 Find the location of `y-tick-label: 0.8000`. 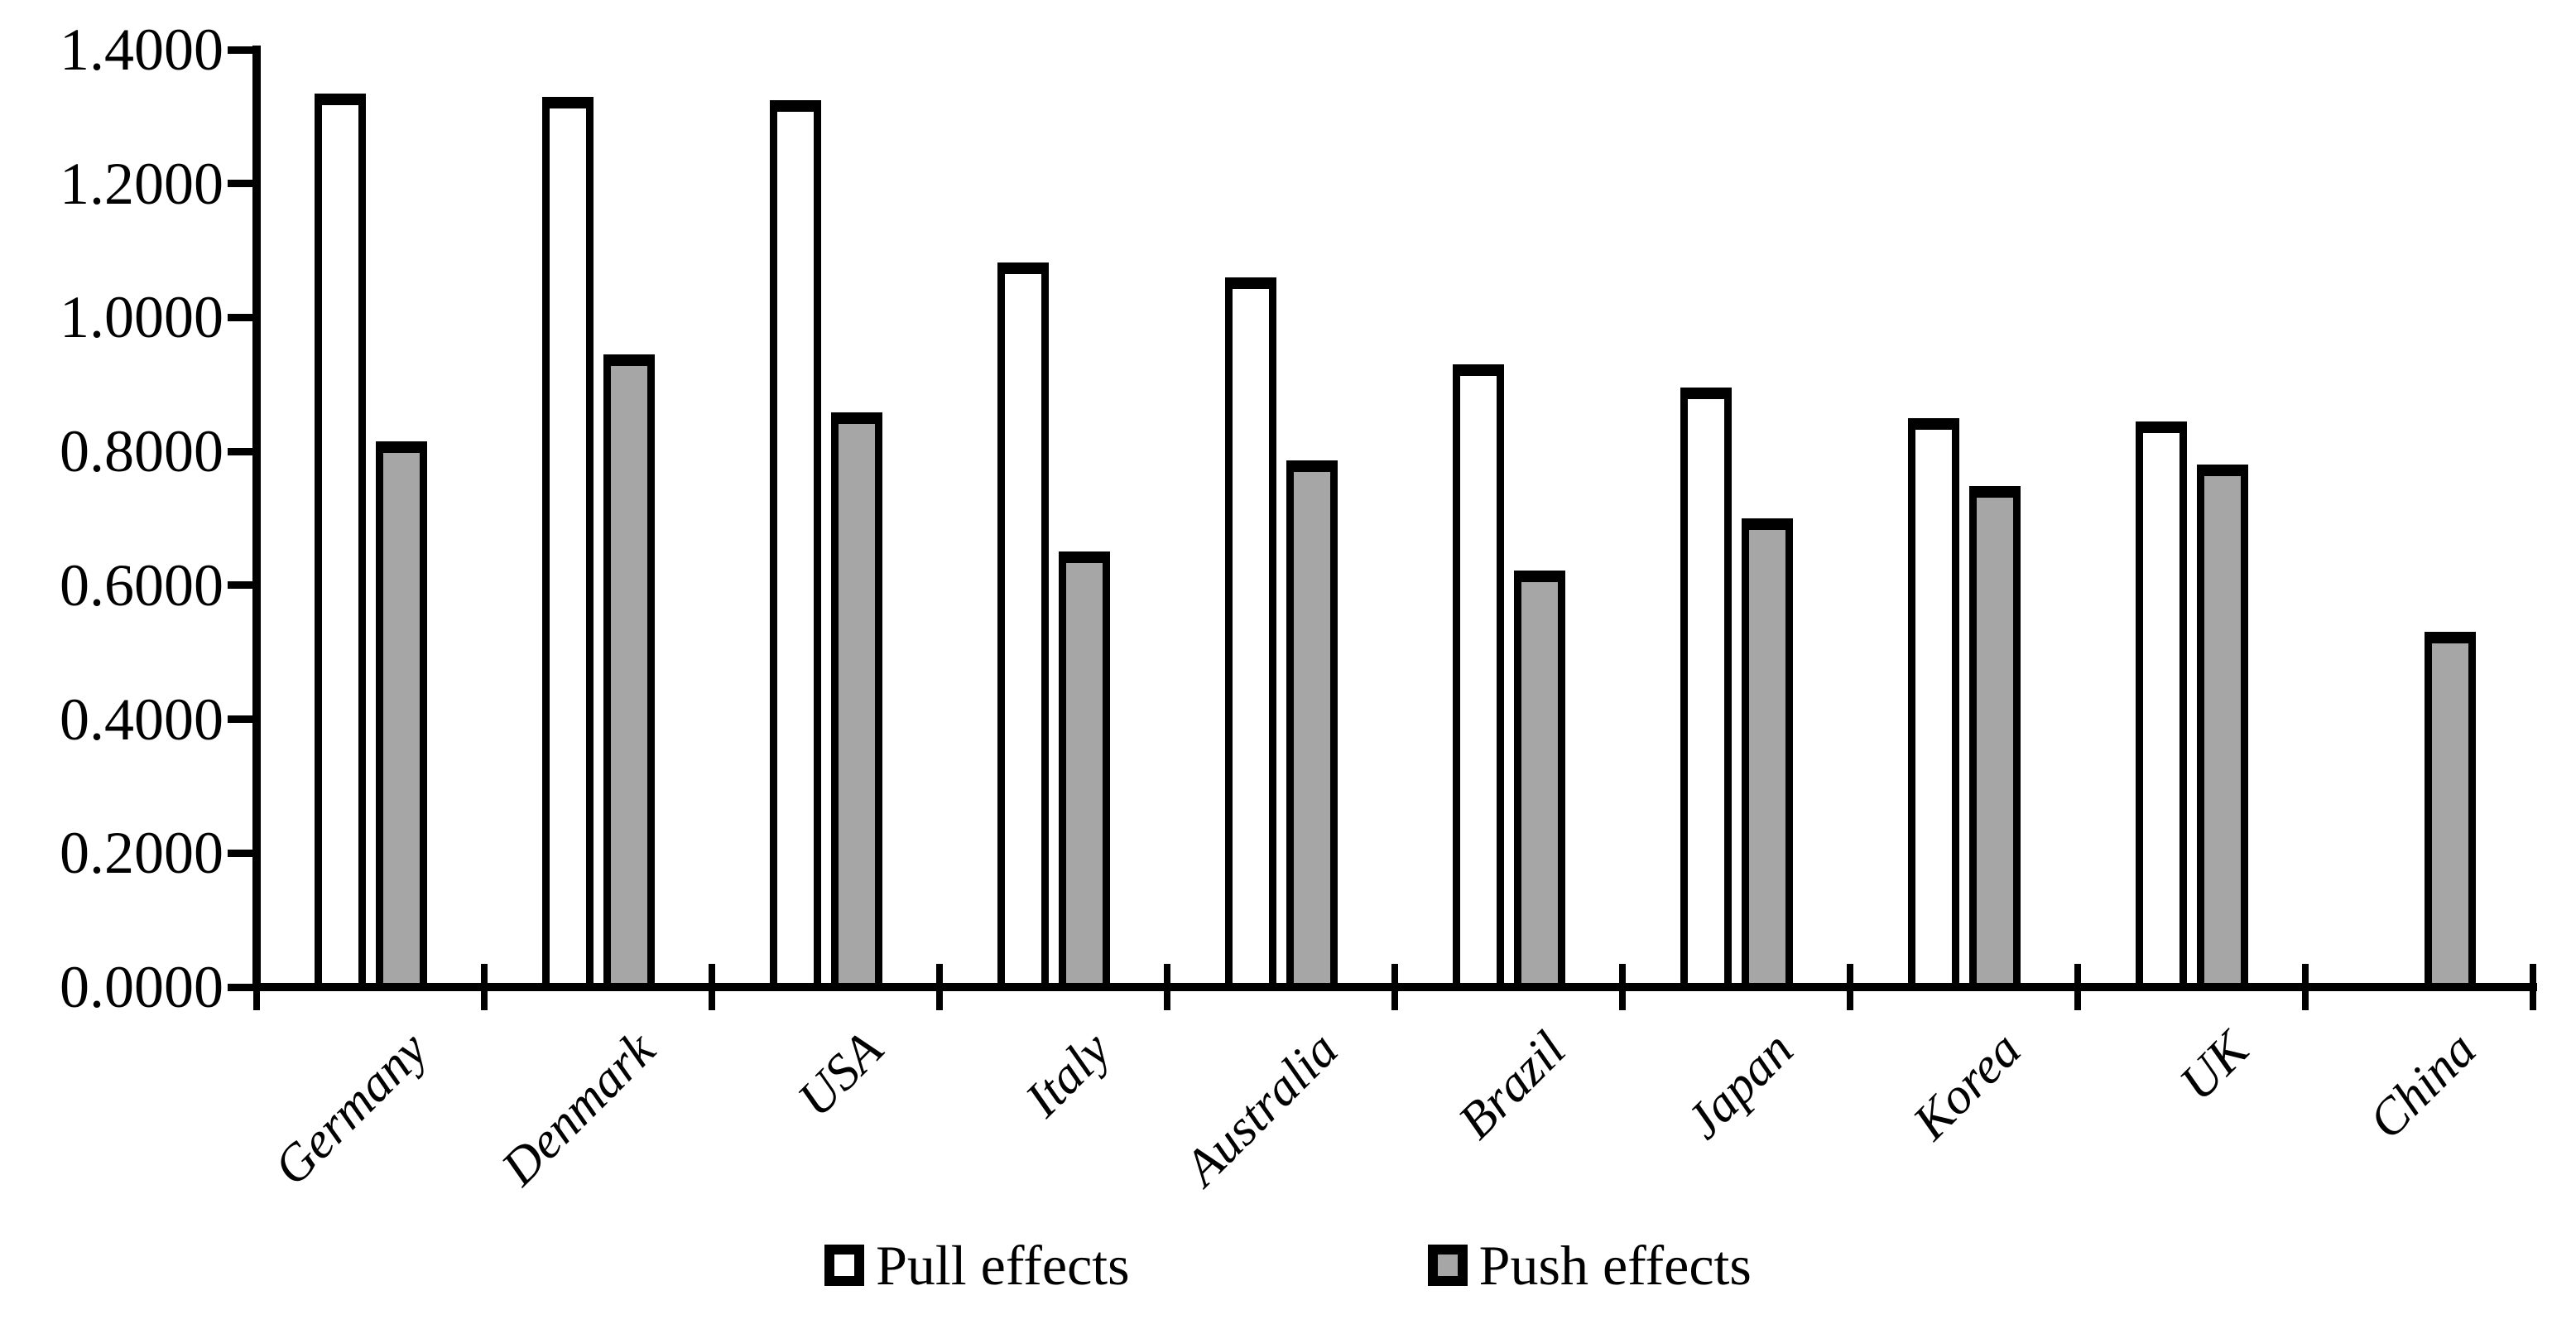

y-tick-label: 0.8000 is located at coordinates (141, 452).